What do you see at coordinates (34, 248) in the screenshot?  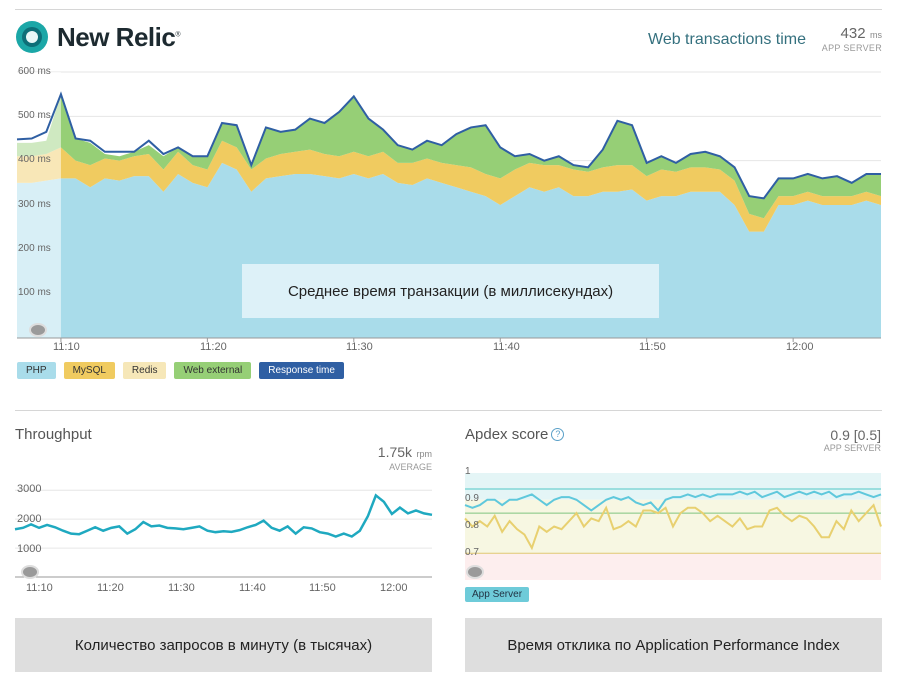 I see `y-tick-200: 200 ms` at bounding box center [34, 248].